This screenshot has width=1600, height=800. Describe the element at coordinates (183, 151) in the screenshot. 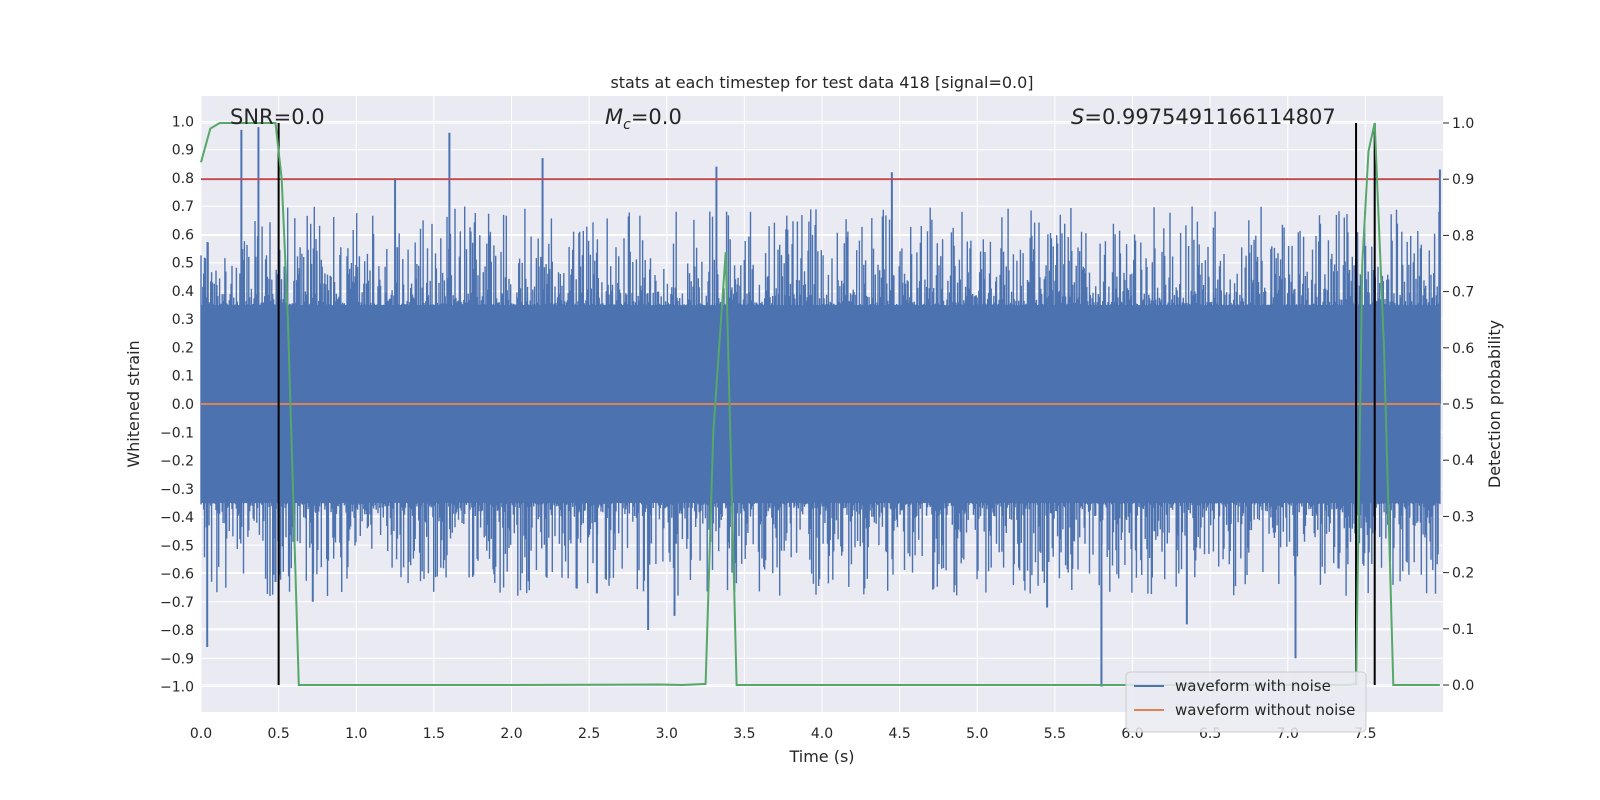

I see `y-tick-label: 0.9` at that location.